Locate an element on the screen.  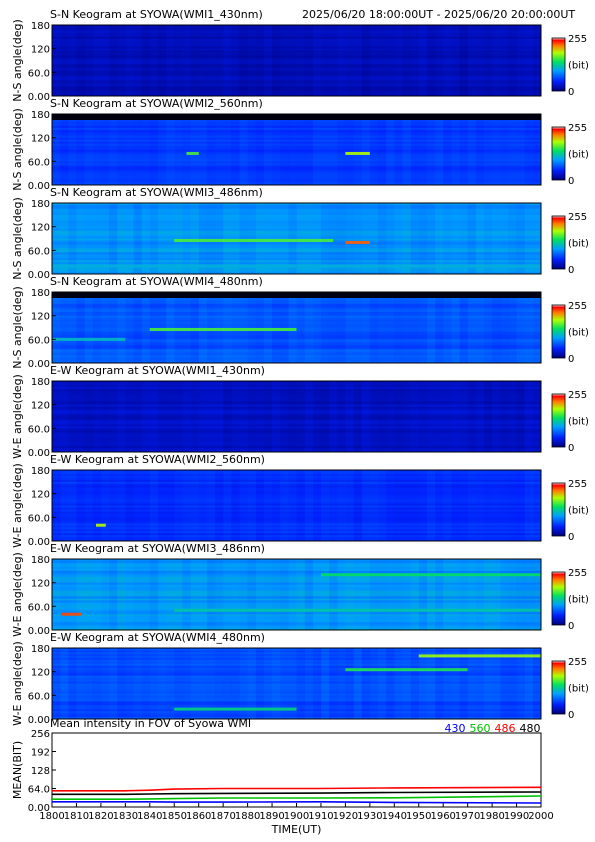
legend-item-480: 480 is located at coordinates (530, 728).